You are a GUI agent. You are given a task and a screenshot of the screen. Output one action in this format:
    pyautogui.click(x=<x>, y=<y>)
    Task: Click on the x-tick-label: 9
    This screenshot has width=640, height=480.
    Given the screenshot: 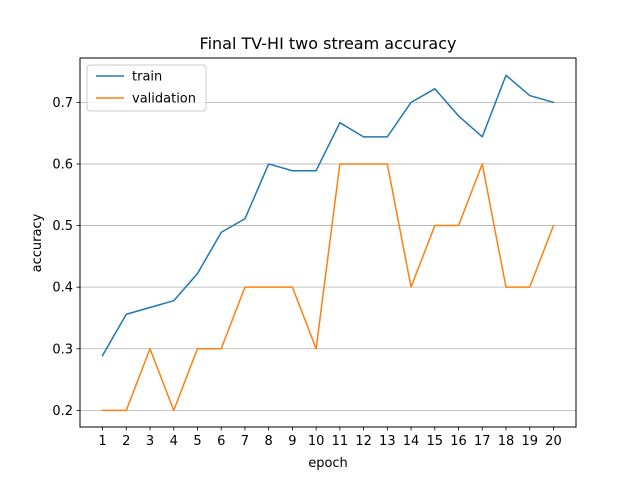 What is the action you would take?
    pyautogui.click(x=292, y=441)
    